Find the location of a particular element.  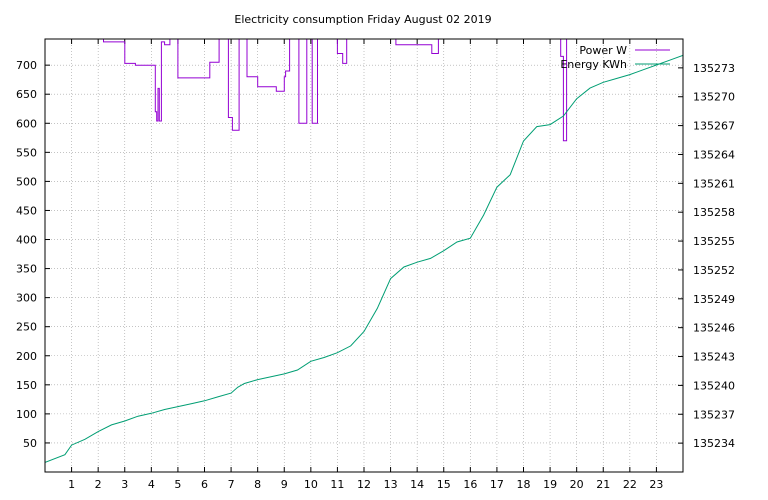

x-tick-label: 17 is located at coordinates (497, 484).